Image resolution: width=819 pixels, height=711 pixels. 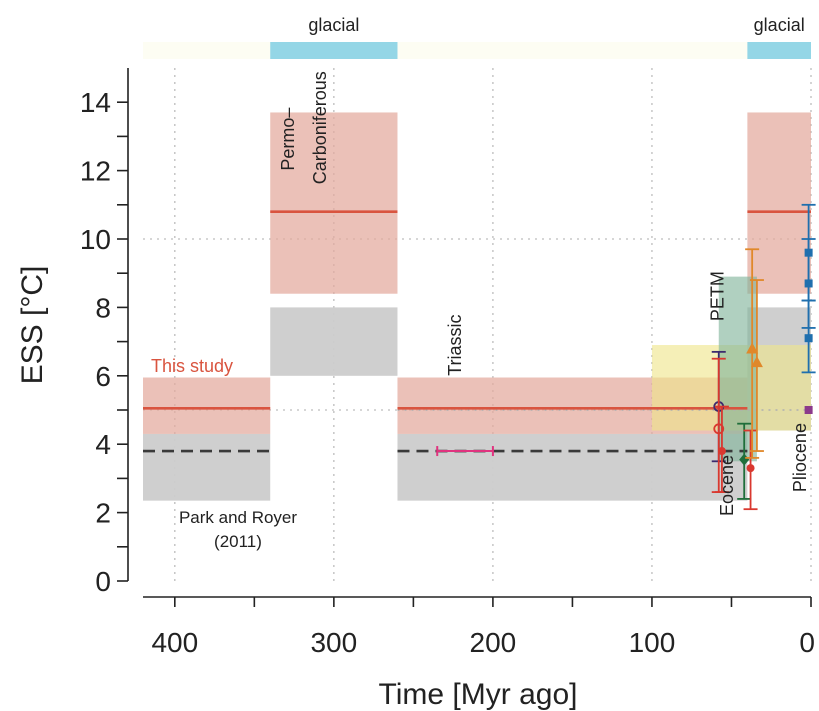 What do you see at coordinates (103, 376) in the screenshot?
I see `y-tick-label-3: 6` at bounding box center [103, 376].